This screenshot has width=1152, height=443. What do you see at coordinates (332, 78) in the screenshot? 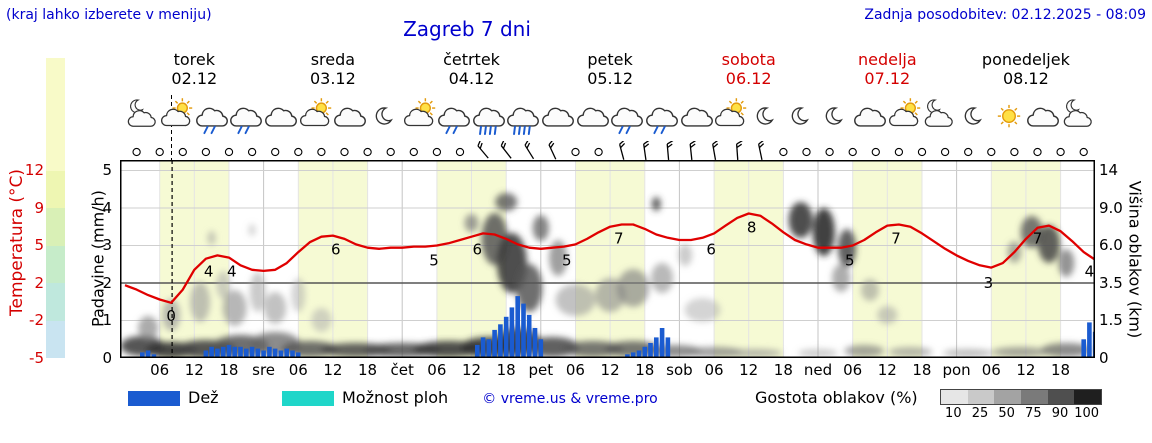
I see `day-date: 03.12` at bounding box center [332, 78].